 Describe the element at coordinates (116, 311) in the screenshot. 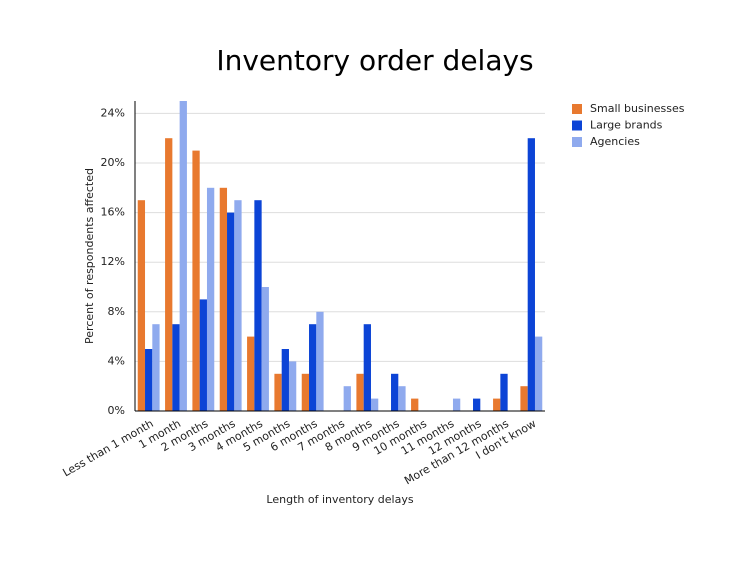

I see `y-tick-label: 8%` at that location.